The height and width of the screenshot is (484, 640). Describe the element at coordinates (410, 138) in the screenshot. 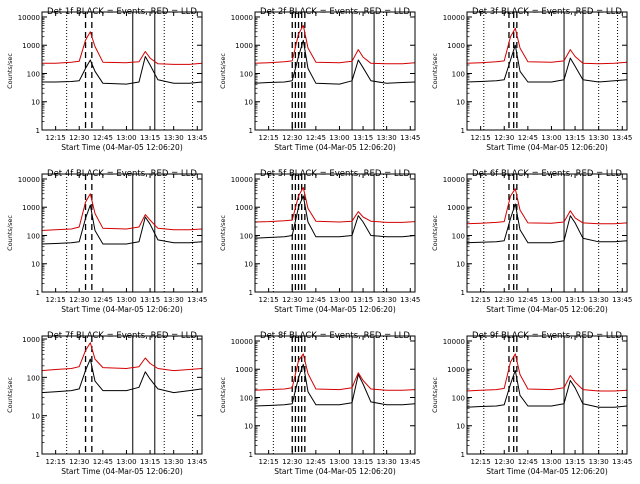

I see `panel-2-xtick-label-6: 13:45` at that location.